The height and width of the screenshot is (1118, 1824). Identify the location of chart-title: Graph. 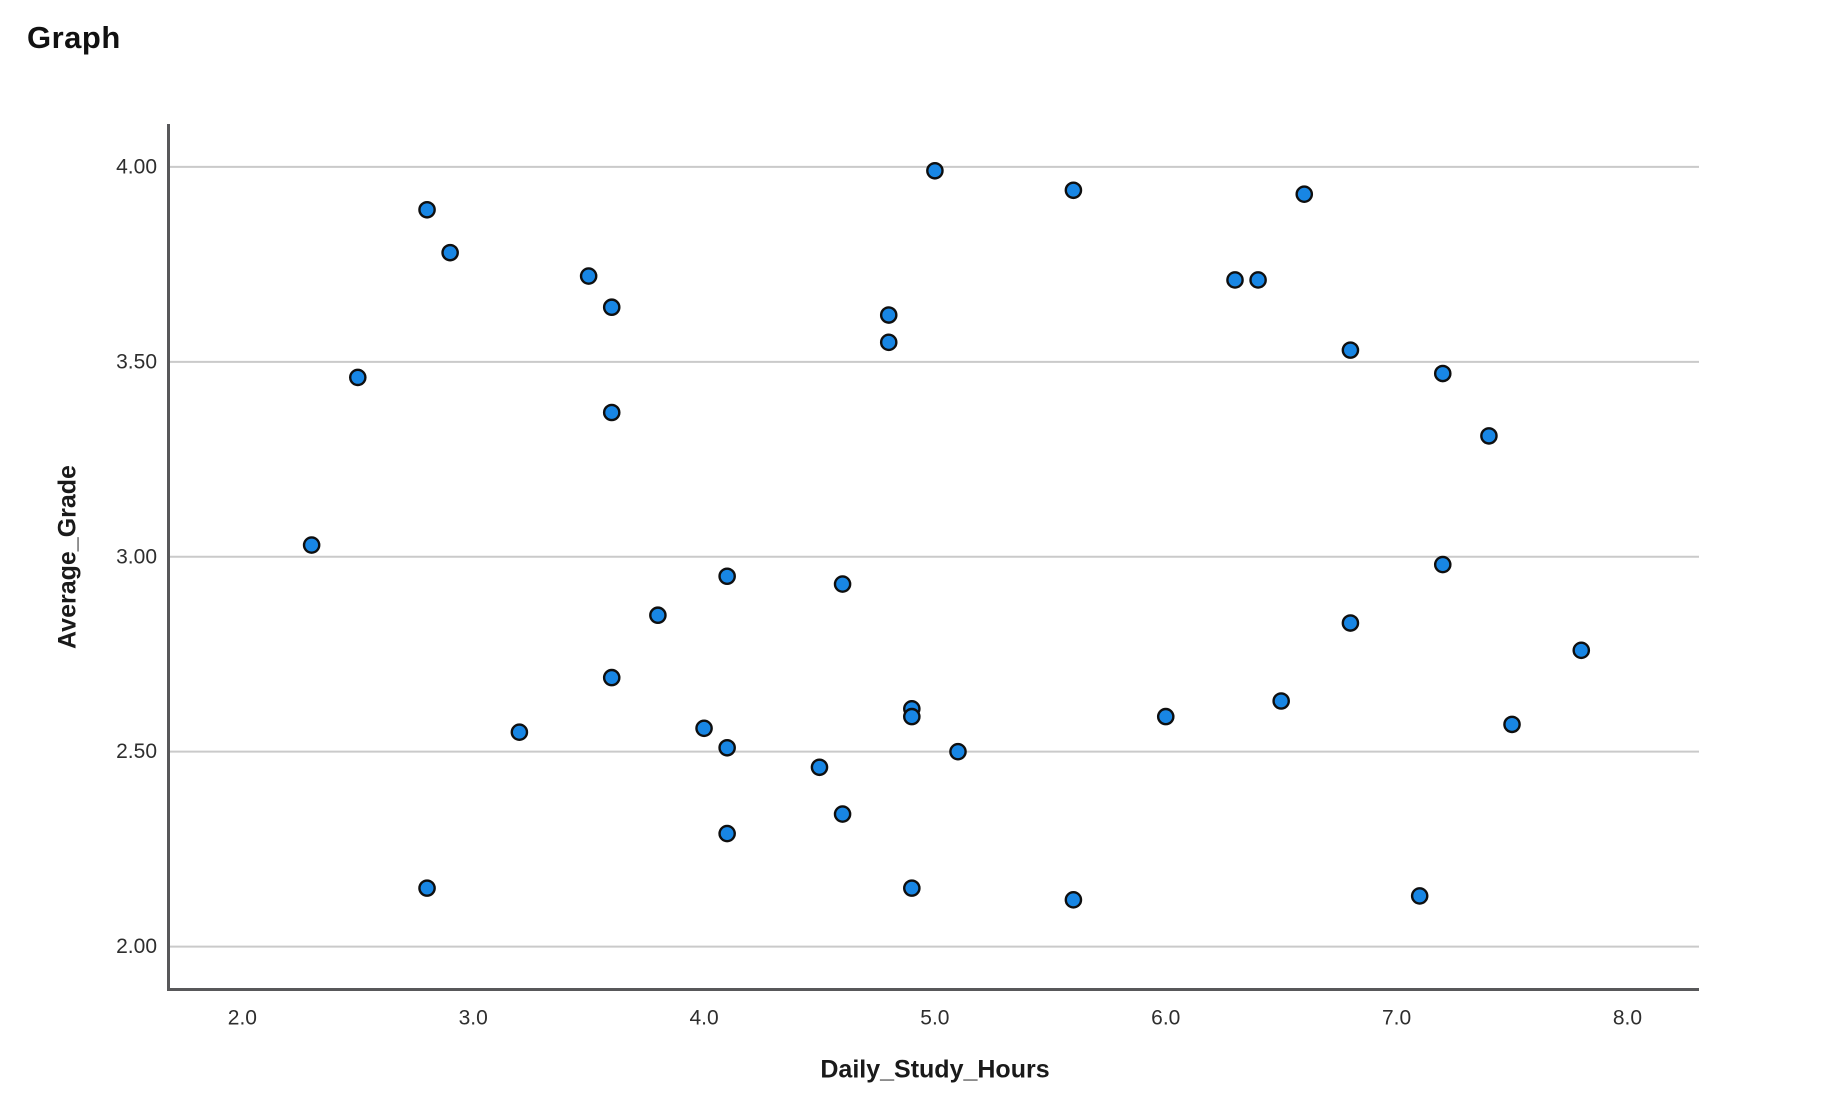
(74, 37).